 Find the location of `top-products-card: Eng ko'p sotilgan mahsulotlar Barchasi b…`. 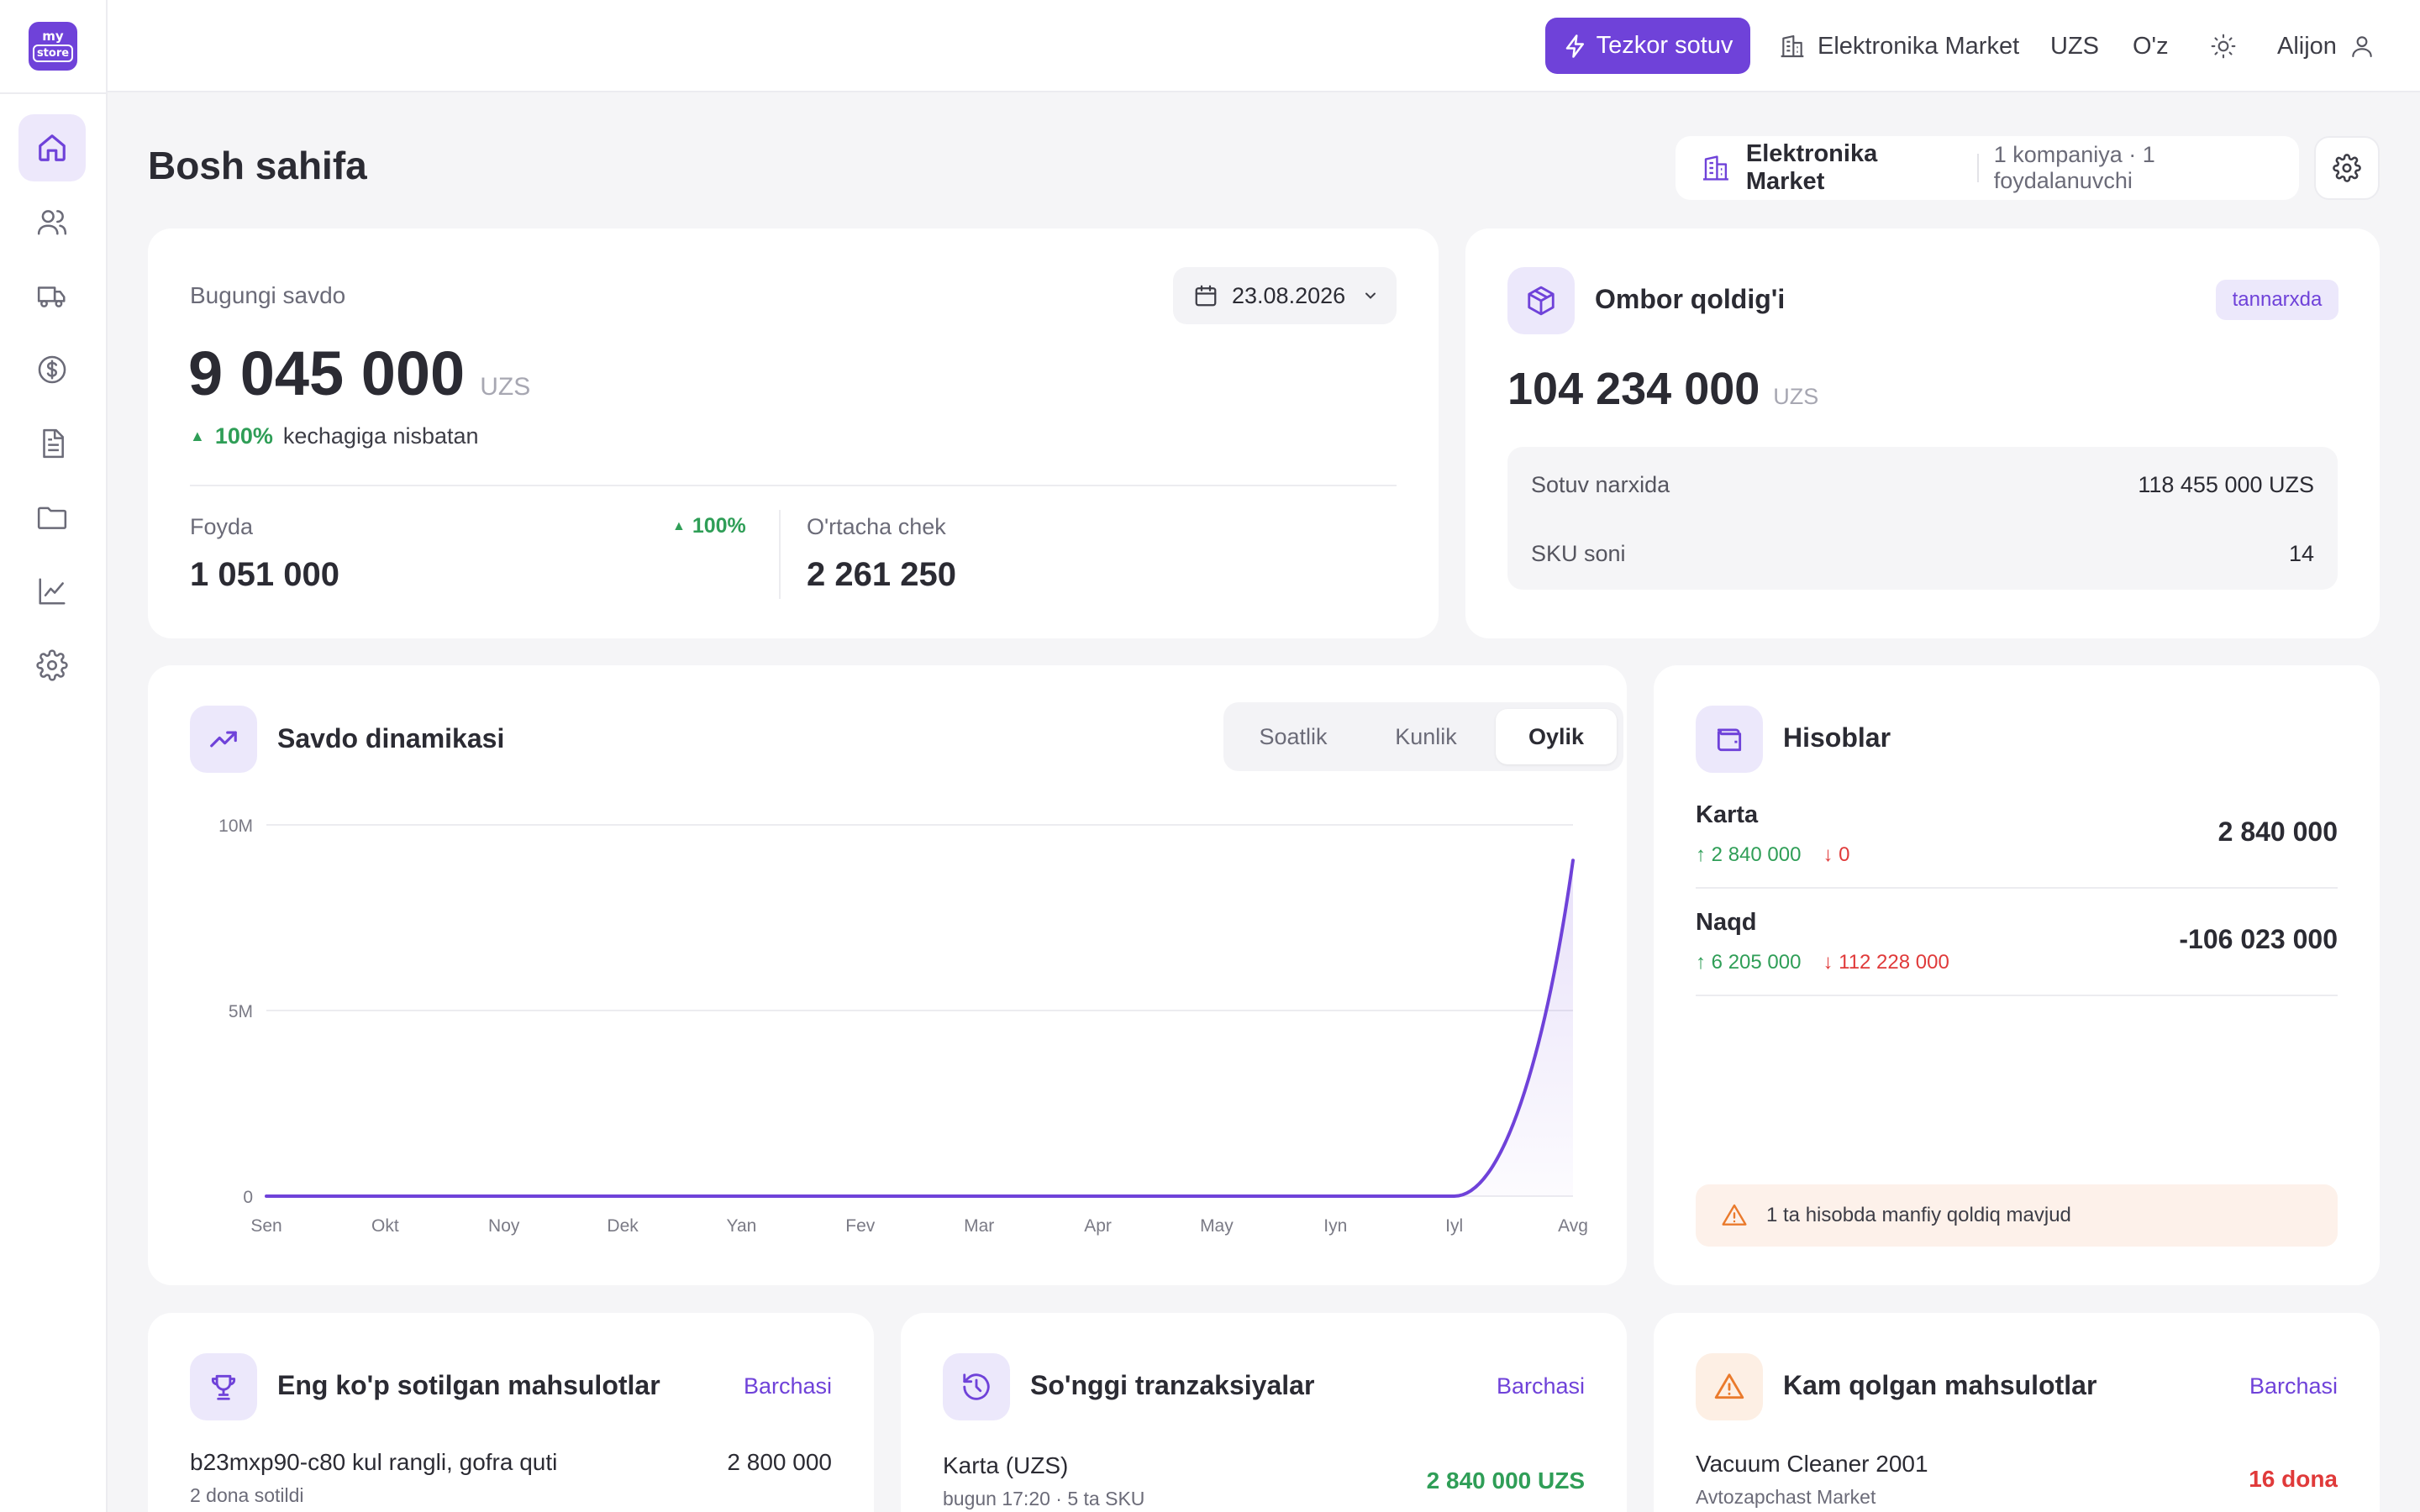

top-products-card: Eng ko'p sotilgan mahsulotlar Barchasi b… is located at coordinates (511, 1412).